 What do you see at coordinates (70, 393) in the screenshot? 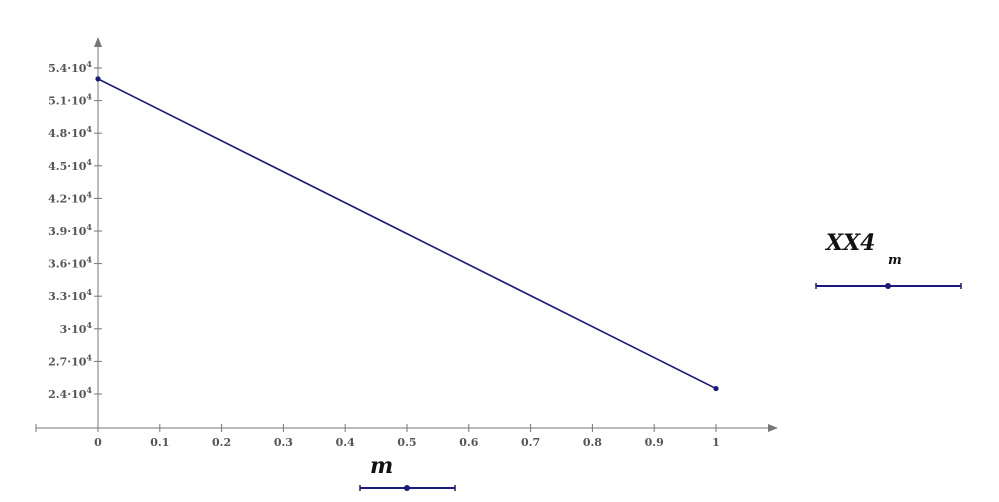
I see `y-tick-label: 2.4·10⁴` at bounding box center [70, 393].